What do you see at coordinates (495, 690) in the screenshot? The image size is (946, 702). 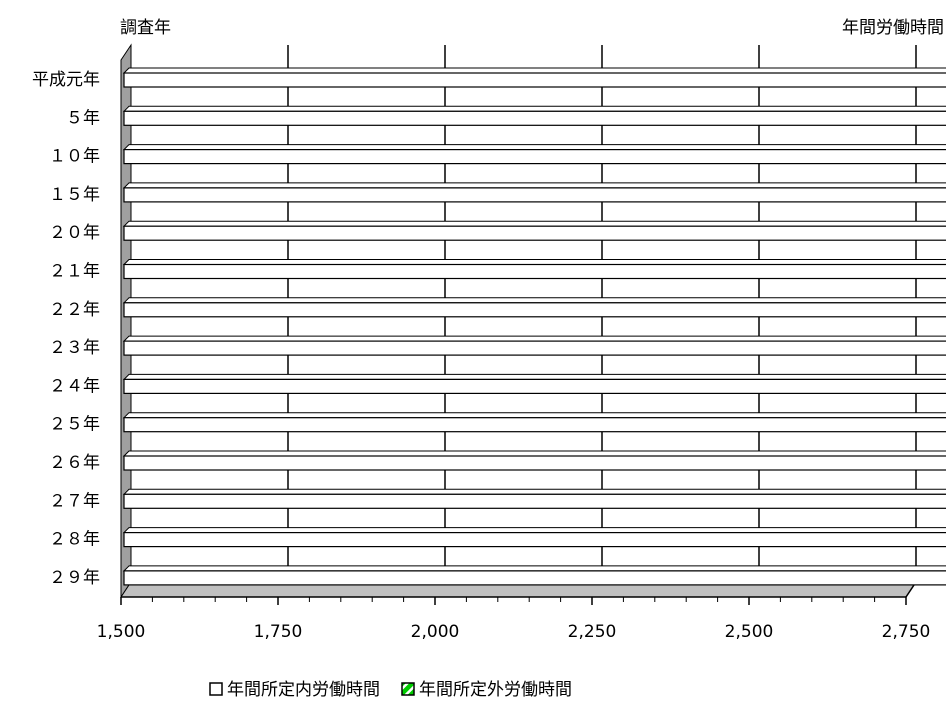 I see `legend-label: 年間所定外労働時間` at bounding box center [495, 690].